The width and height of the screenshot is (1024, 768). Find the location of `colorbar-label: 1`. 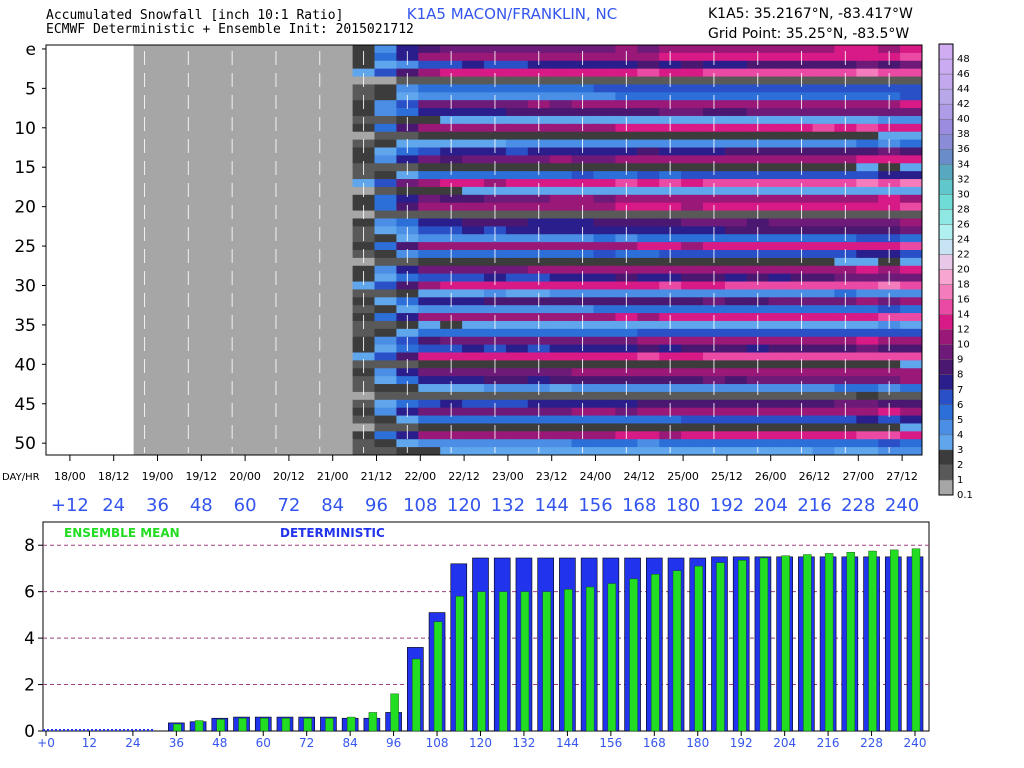

colorbar-label: 1 is located at coordinates (960, 480).